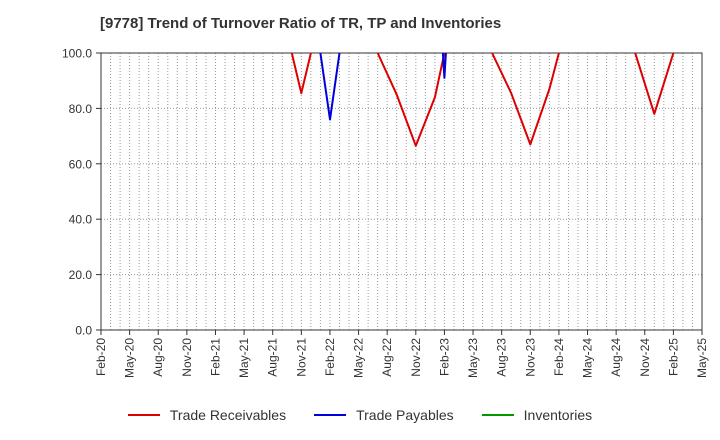  Describe the element at coordinates (81, 275) in the screenshot. I see `y-tick-label: 20.0` at that location.